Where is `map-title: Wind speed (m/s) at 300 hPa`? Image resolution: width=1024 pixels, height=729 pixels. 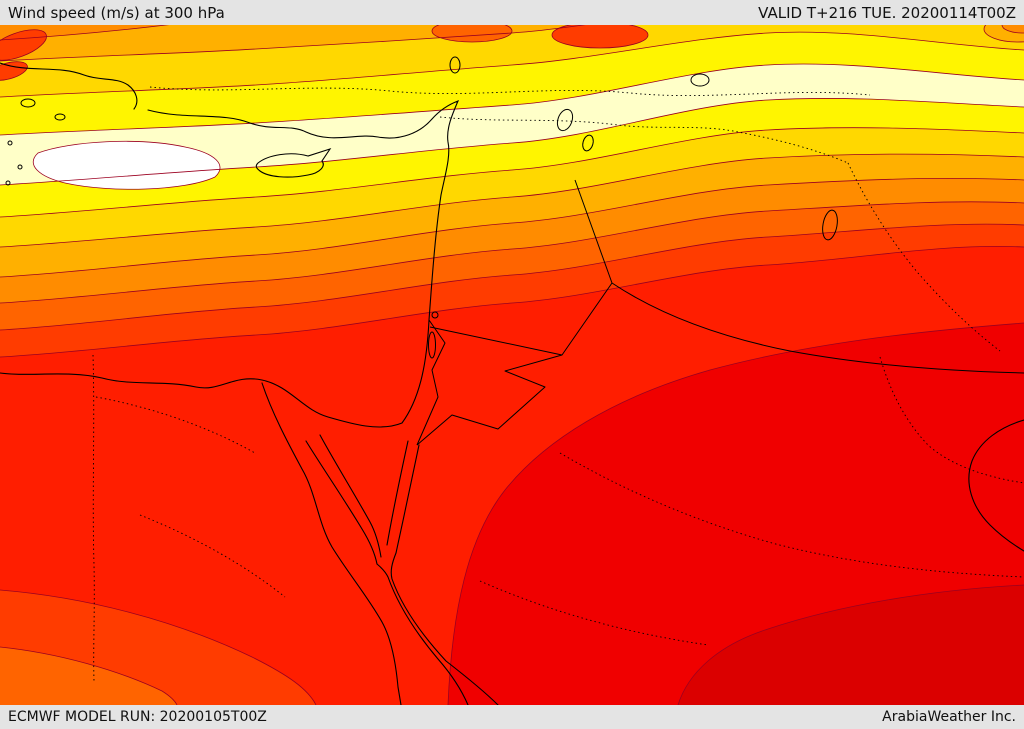
map-title: Wind speed (m/s) at 300 hPa is located at coordinates (116, 12).